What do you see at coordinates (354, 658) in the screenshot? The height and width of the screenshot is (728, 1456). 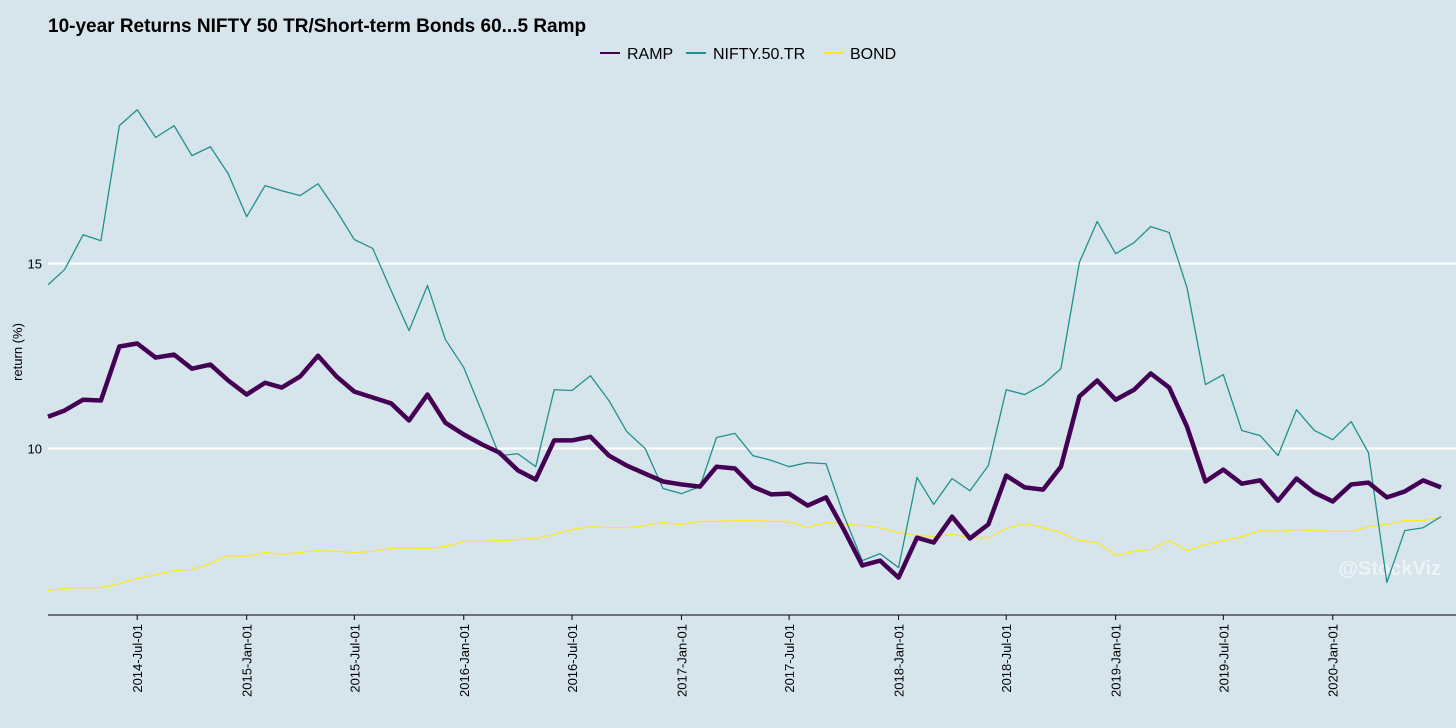 I see `x-tick-label: 2015-Jul-01` at bounding box center [354, 658].